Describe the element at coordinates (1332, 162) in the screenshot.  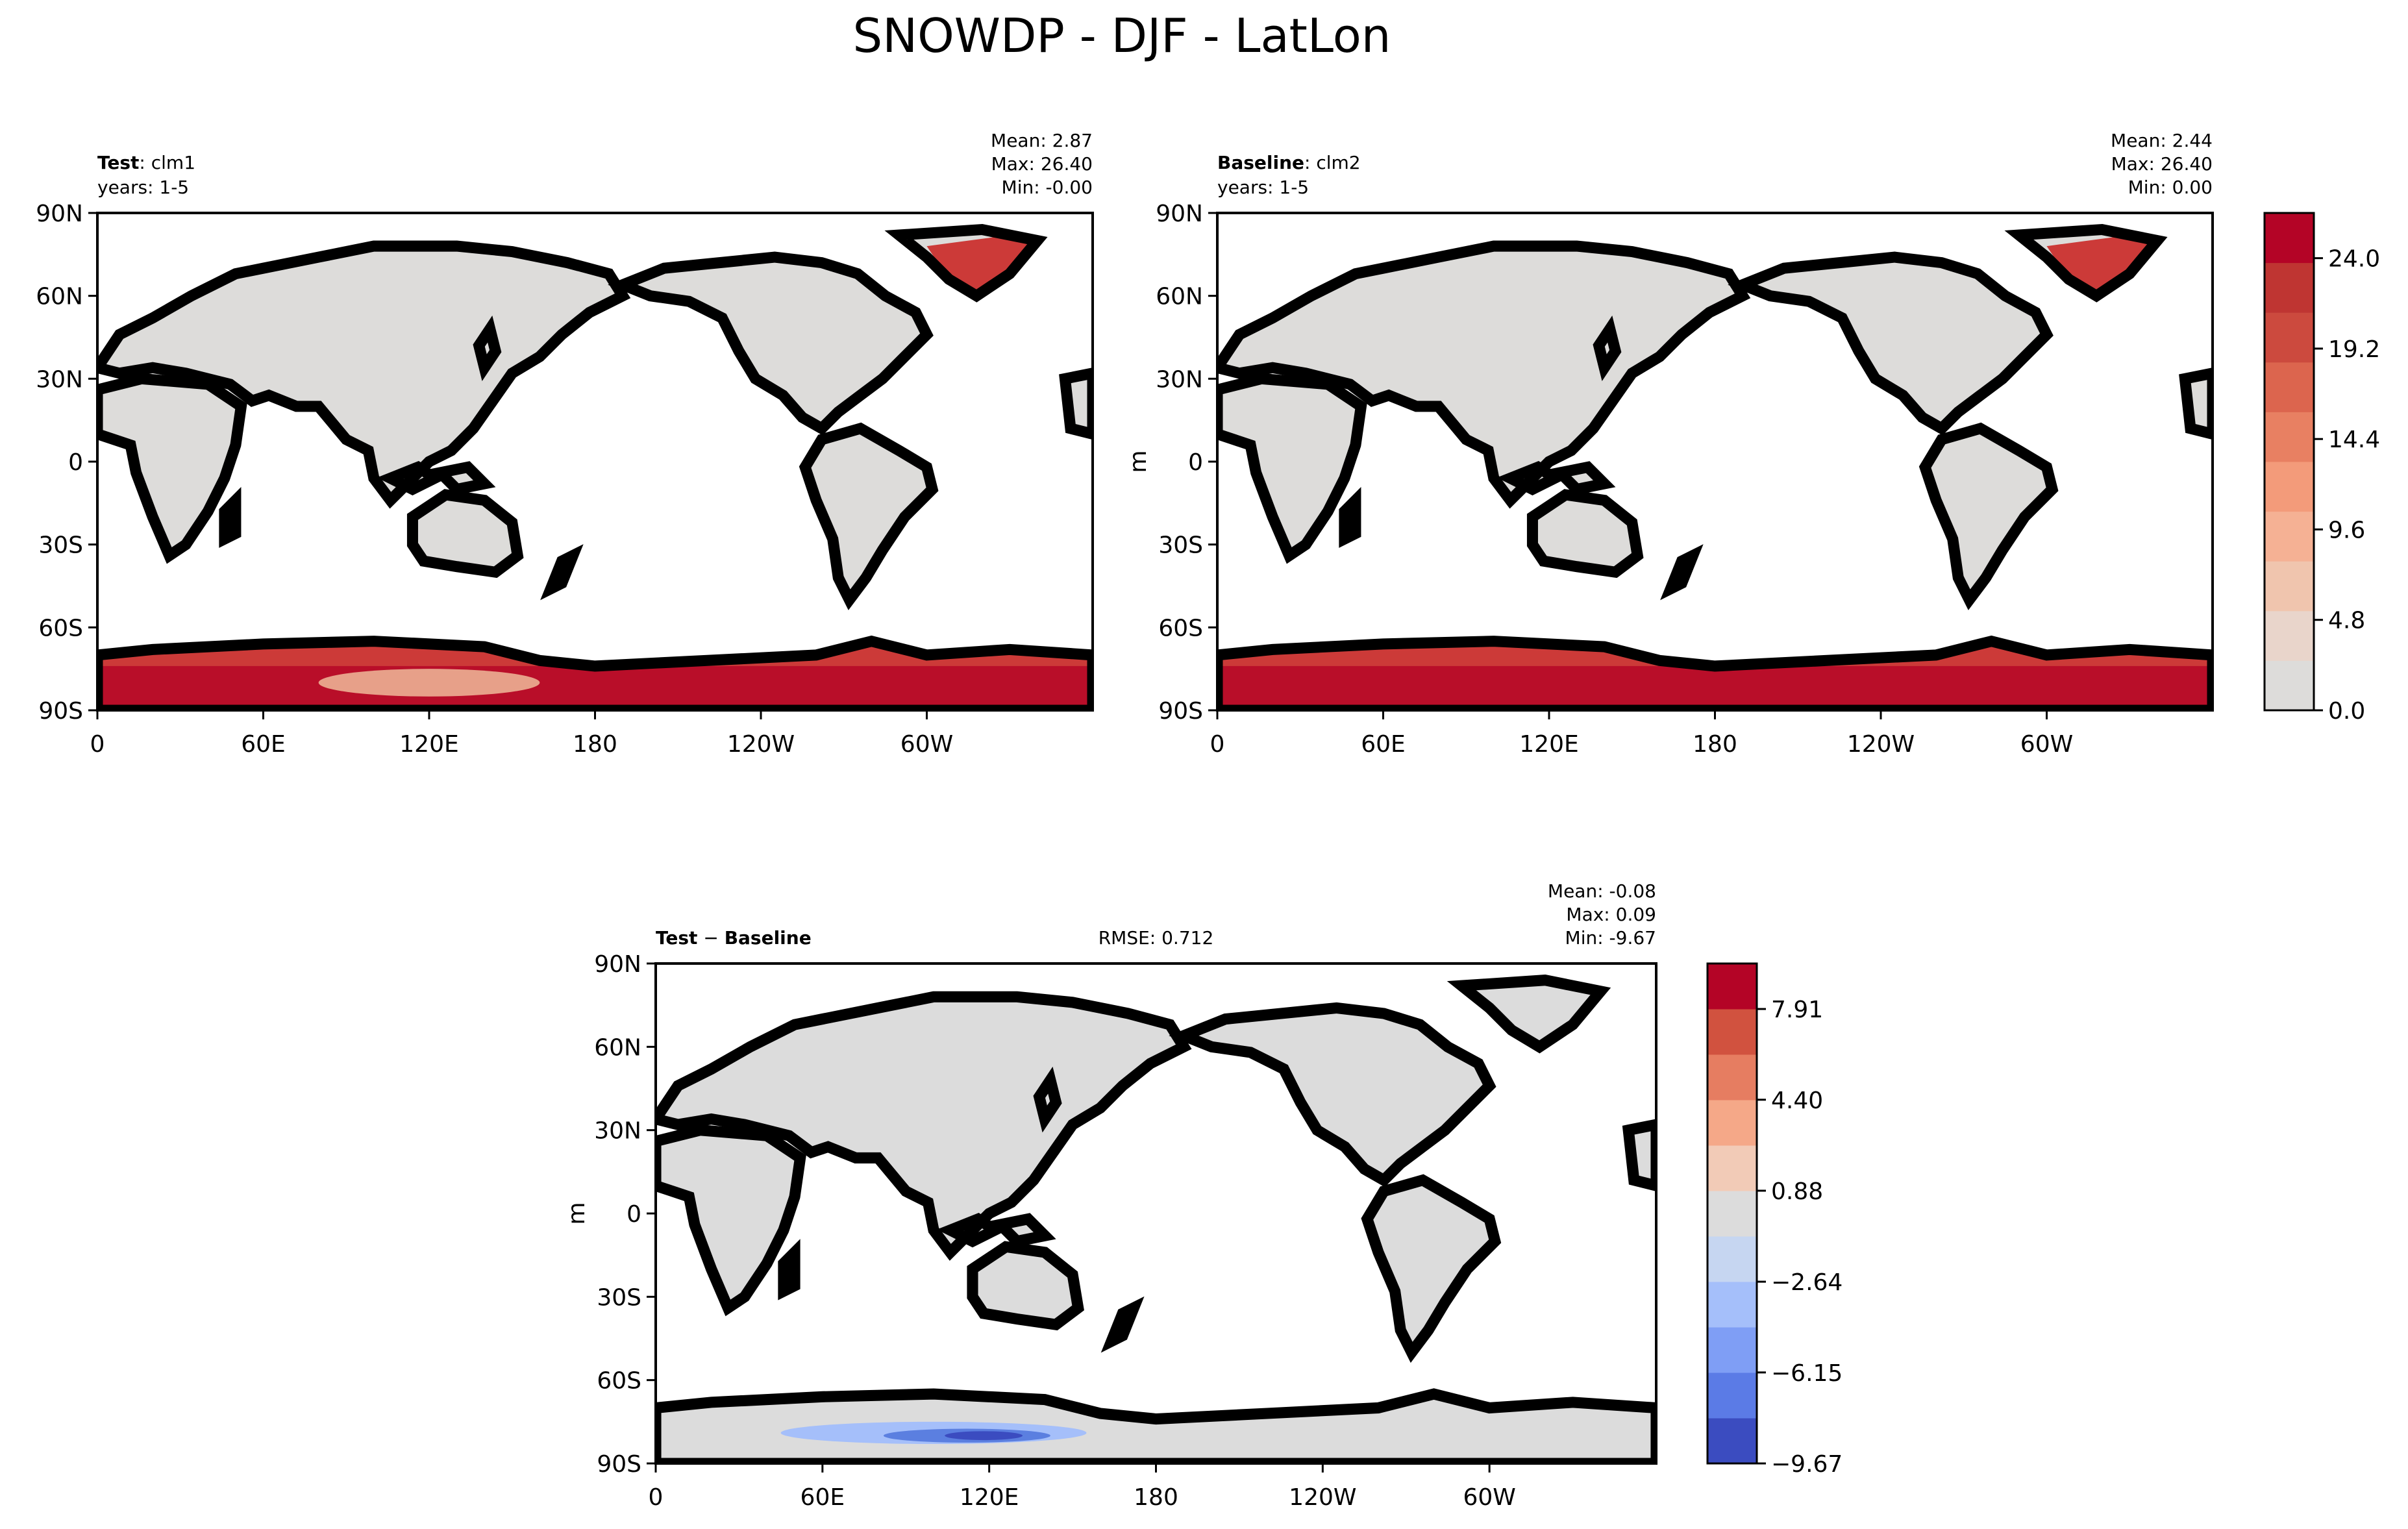
I see `panel-label-rest: : clm2` at that location.